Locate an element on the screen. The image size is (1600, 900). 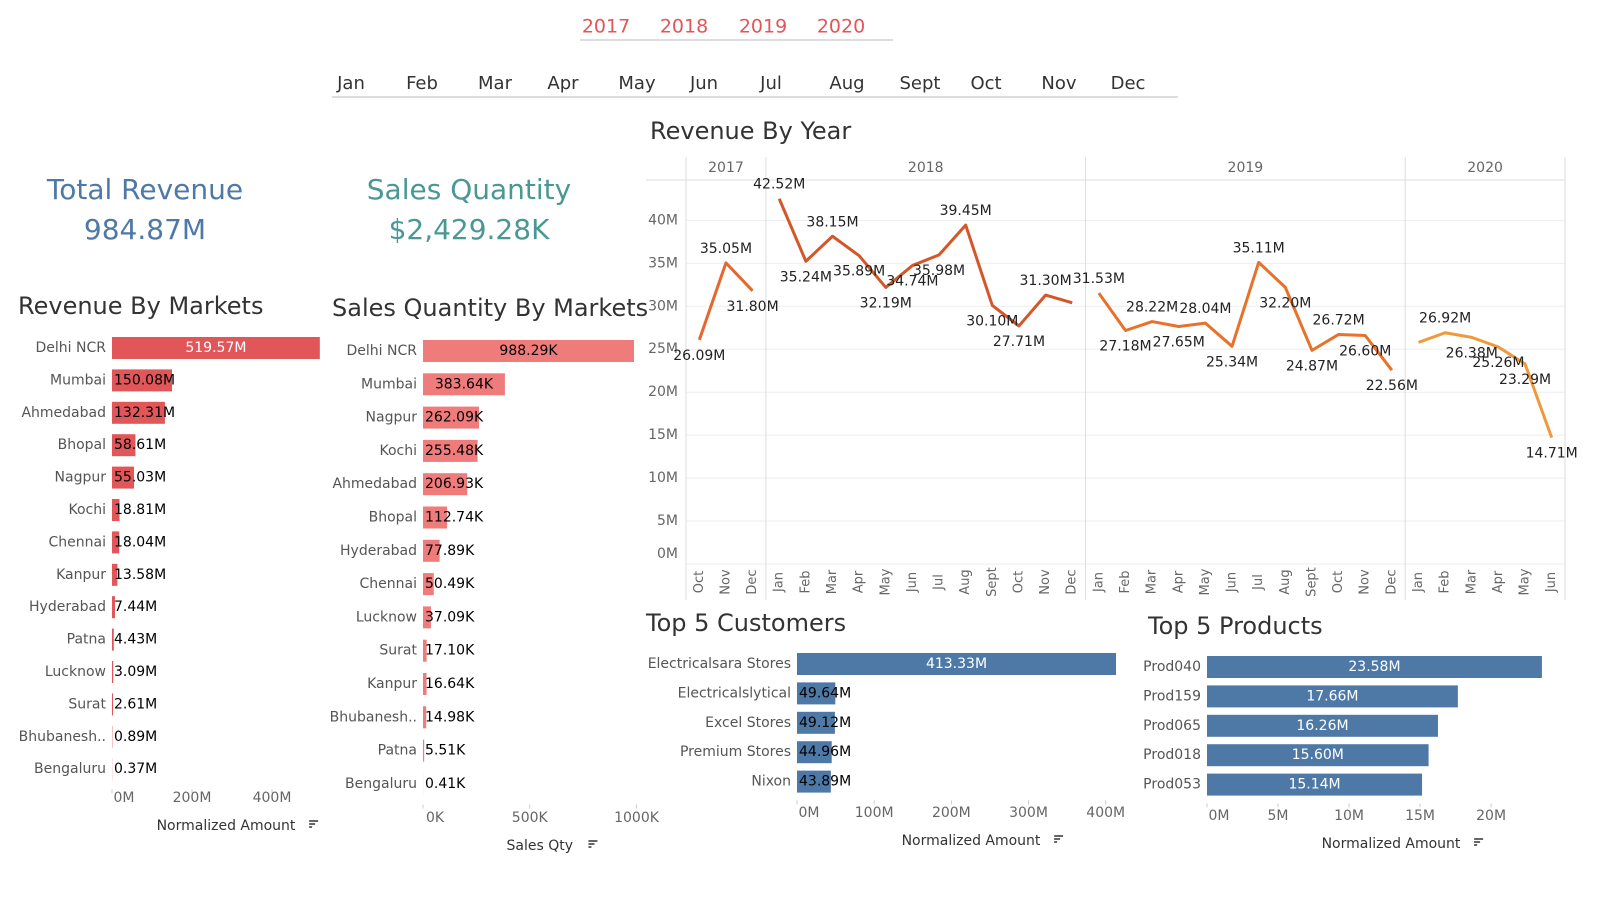
year-filter: 2019 is located at coordinates (763, 27).